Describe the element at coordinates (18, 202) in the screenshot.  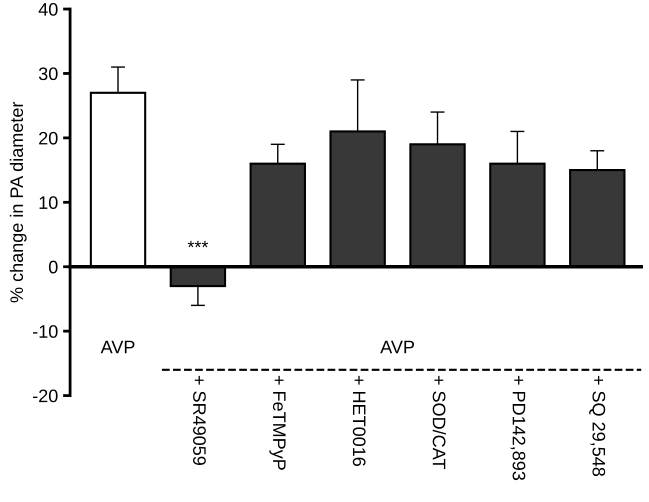
I see `y-axis-title: % change in PA diameter` at that location.